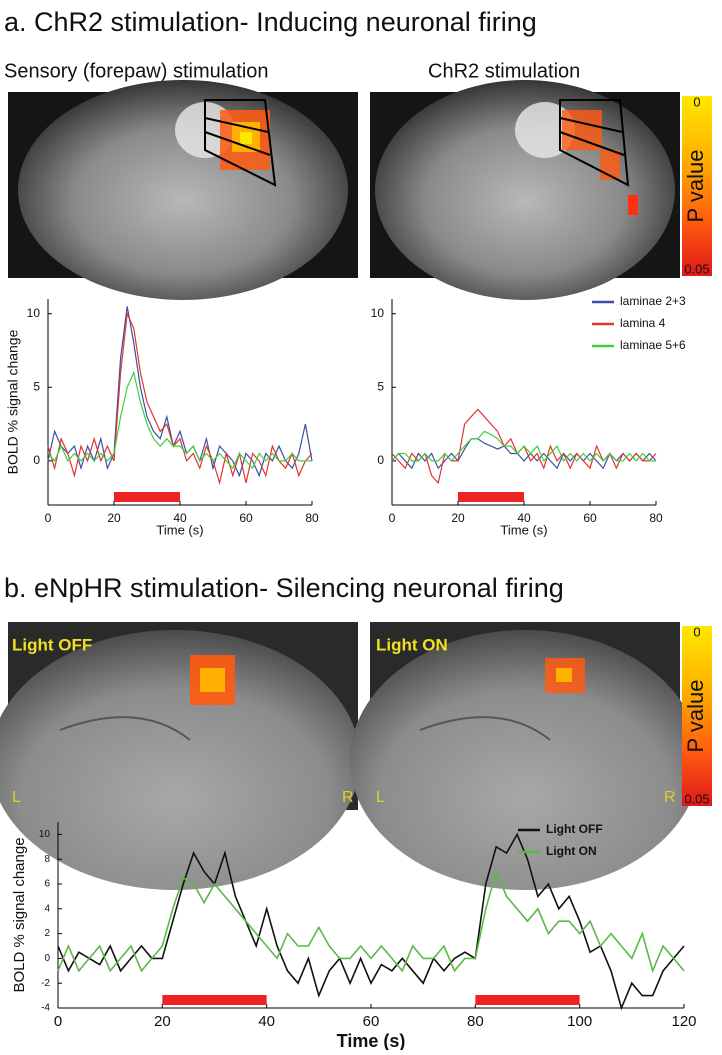 Image resolution: width=722 pixels, height=1055 pixels. I want to click on legend-label: laminae 2+3, so click(653, 301).